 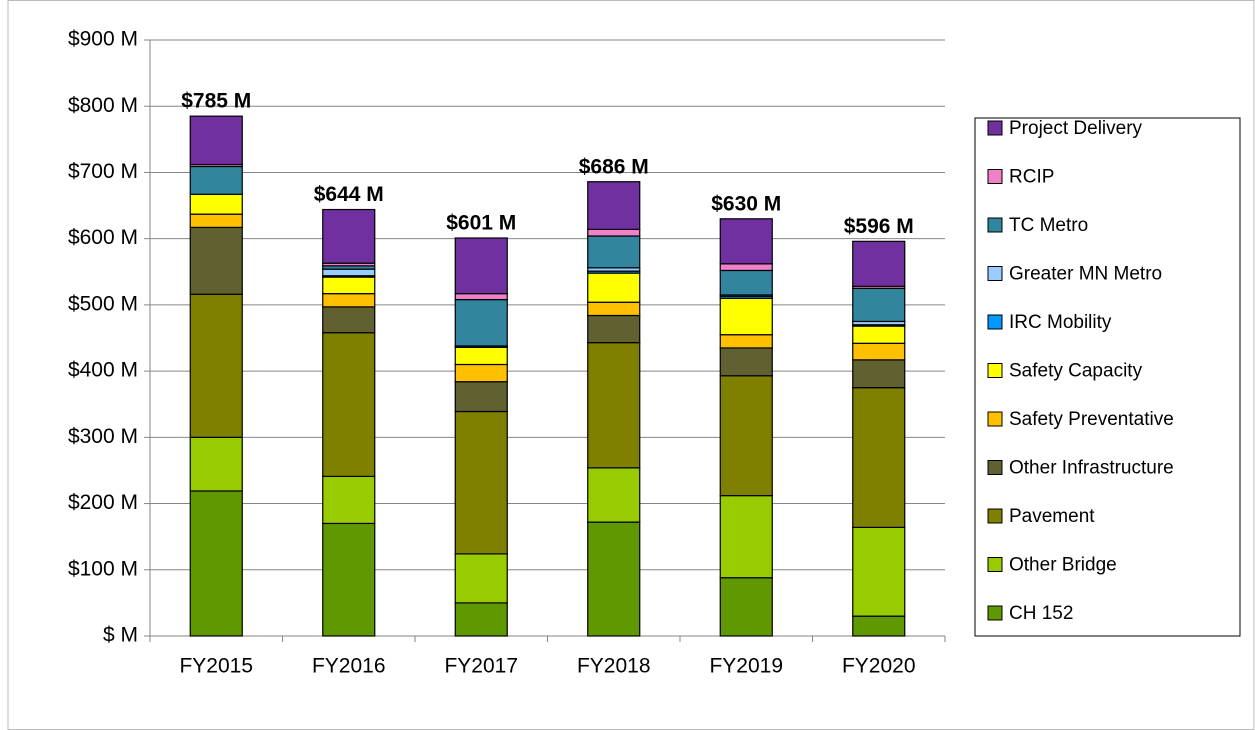 What do you see at coordinates (1063, 565) in the screenshot?
I see `legend-label: Other Bridge` at bounding box center [1063, 565].